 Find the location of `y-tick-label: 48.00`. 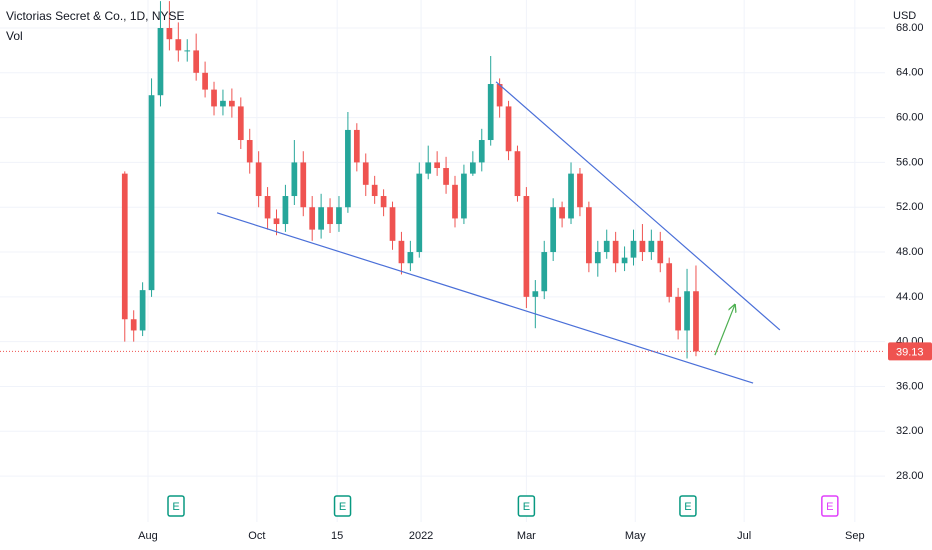

y-tick-label: 48.00 is located at coordinates (910, 252).